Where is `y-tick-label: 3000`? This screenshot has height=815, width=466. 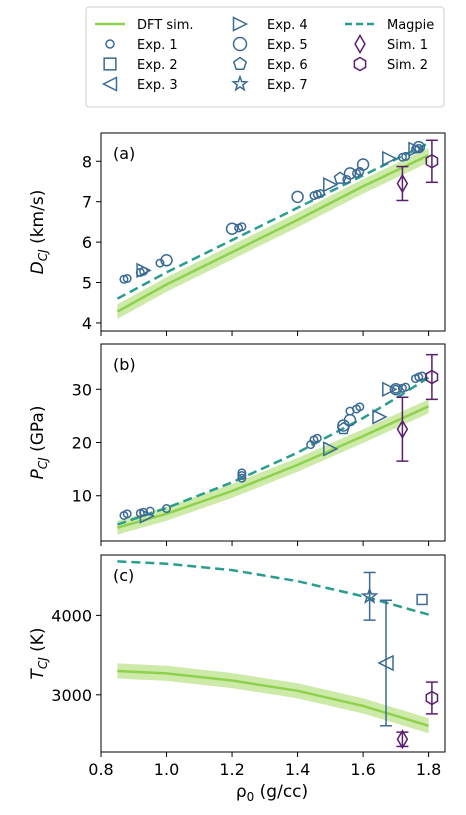 y-tick-label: 3000 is located at coordinates (71, 695).